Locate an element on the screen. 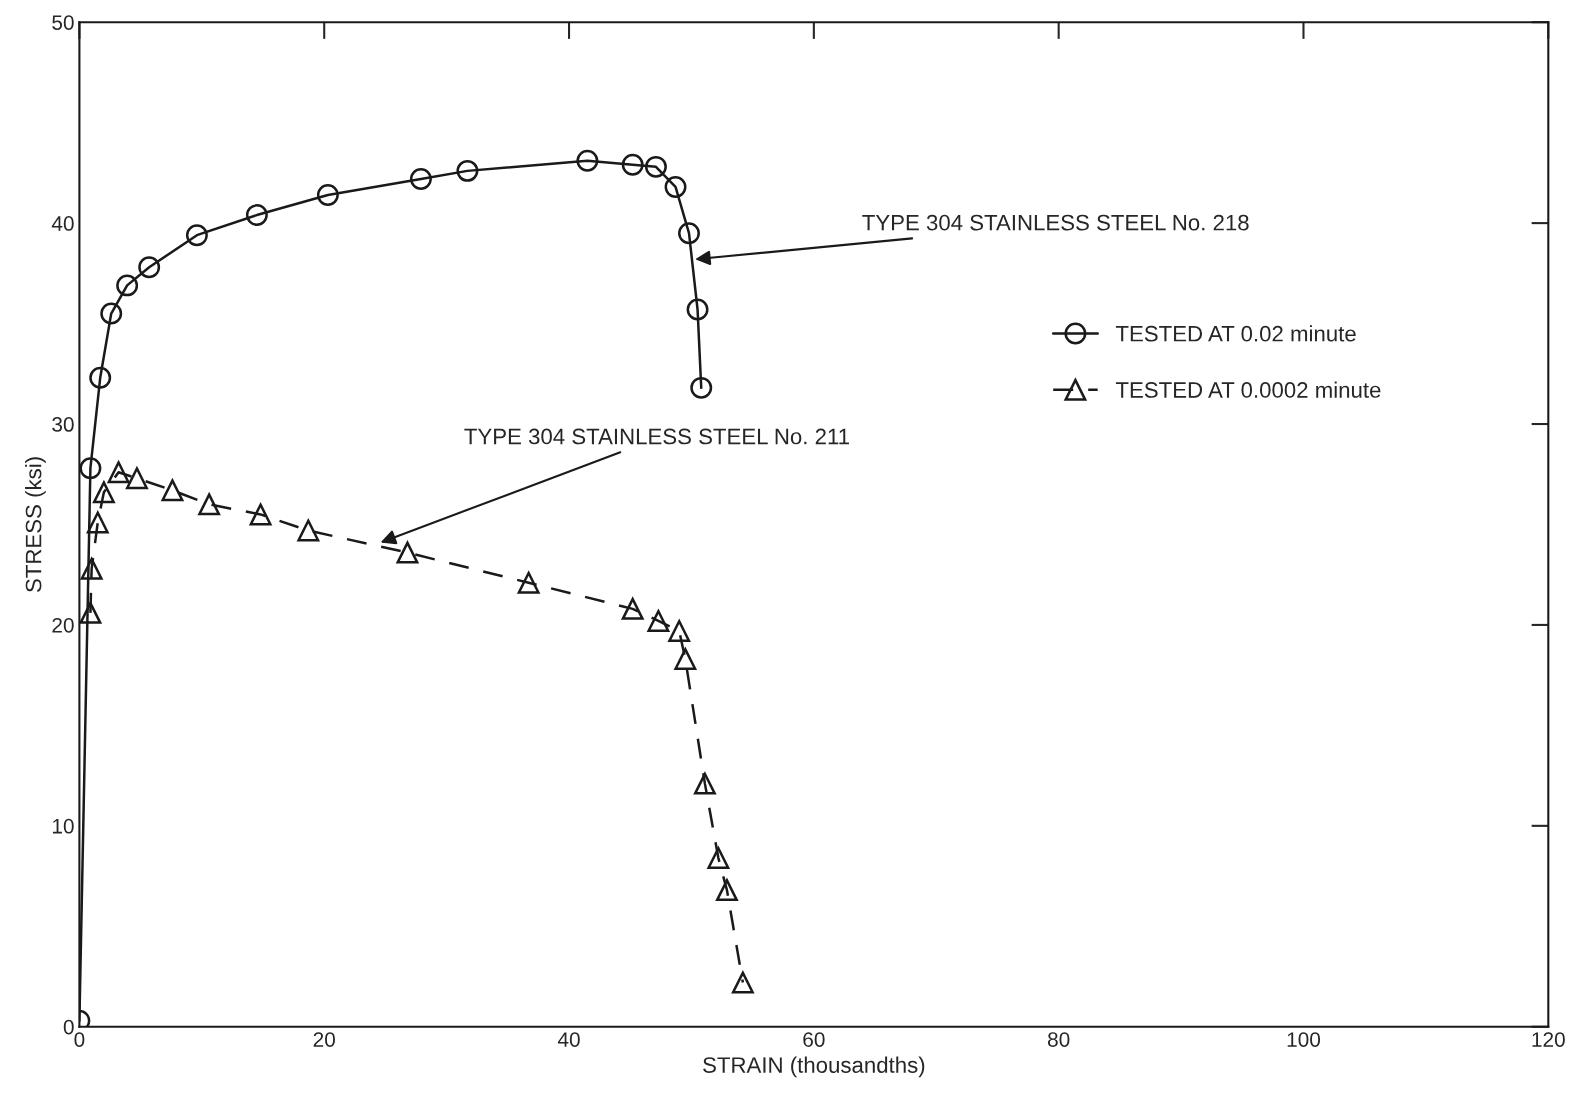 The height and width of the screenshot is (1110, 1588). y-tick-label: 10 is located at coordinates (63, 826).